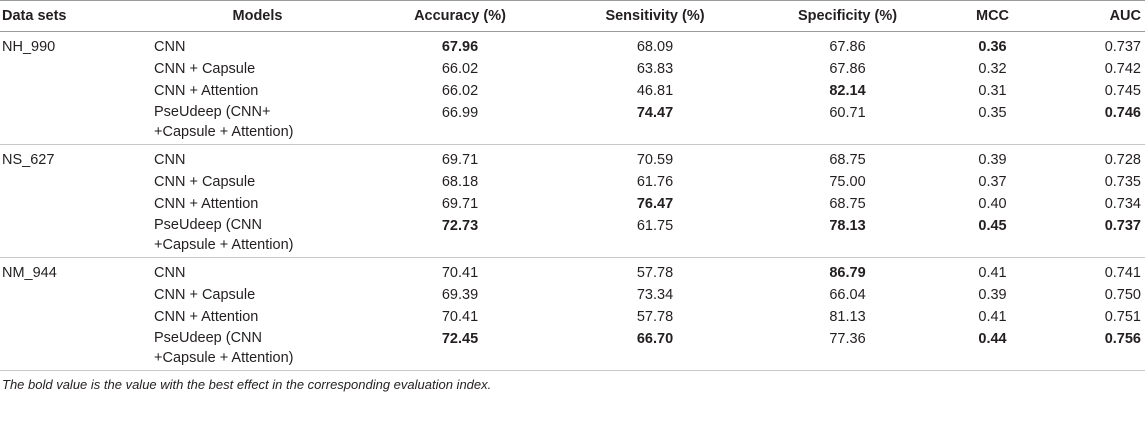  I want to click on sensitivity-cell: 68.09, so click(655, 47).